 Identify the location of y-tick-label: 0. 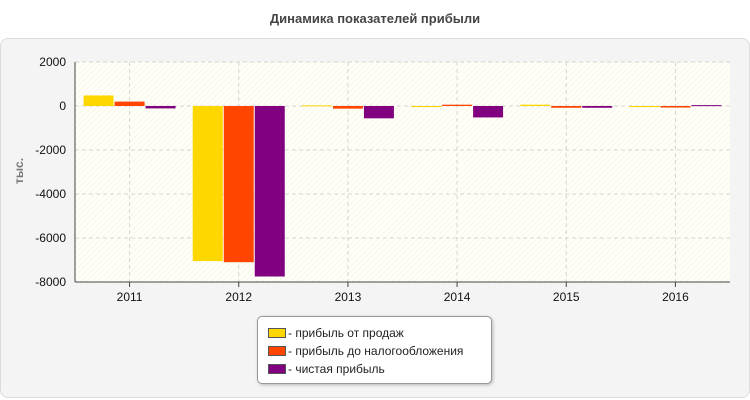
(62, 106).